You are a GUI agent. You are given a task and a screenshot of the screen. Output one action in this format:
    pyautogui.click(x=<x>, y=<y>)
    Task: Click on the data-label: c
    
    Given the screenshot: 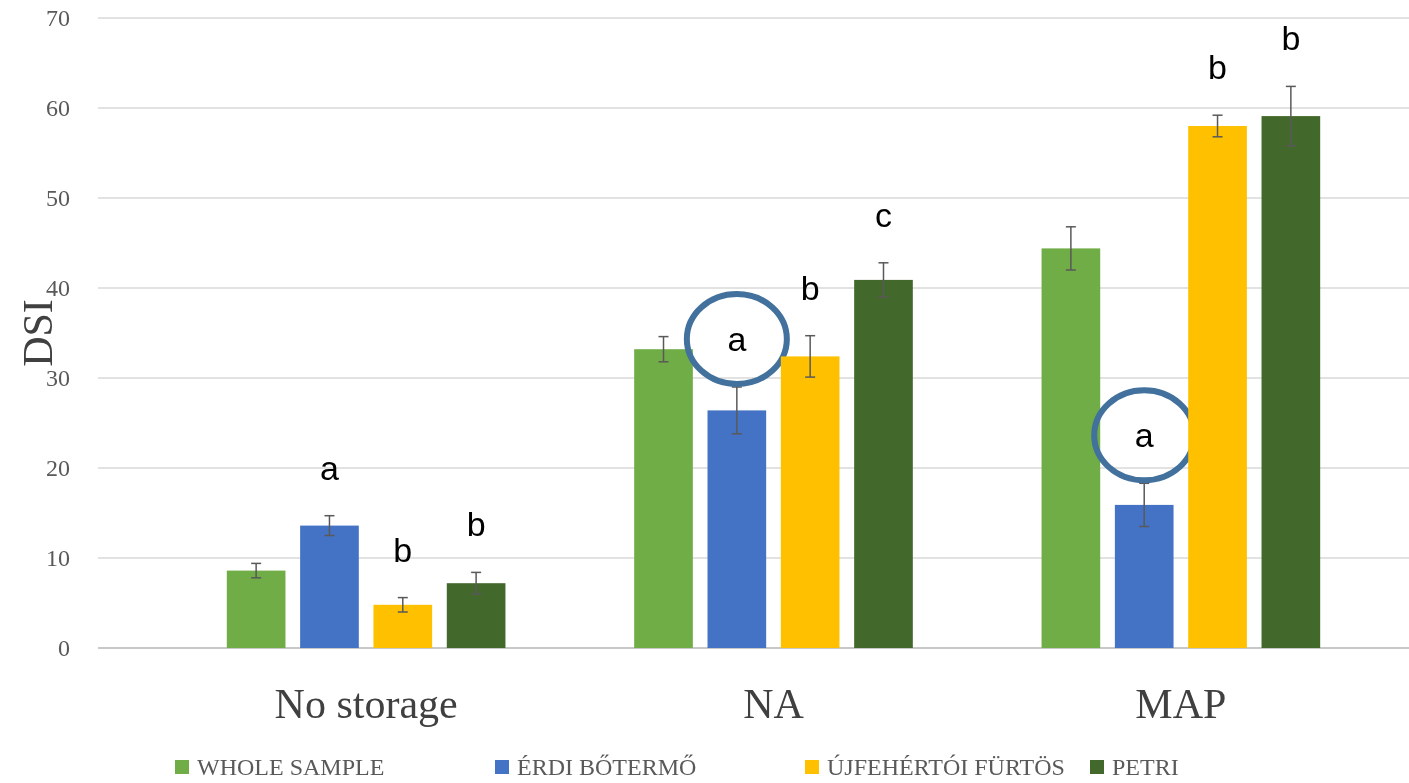 What is the action you would take?
    pyautogui.click(x=883, y=214)
    